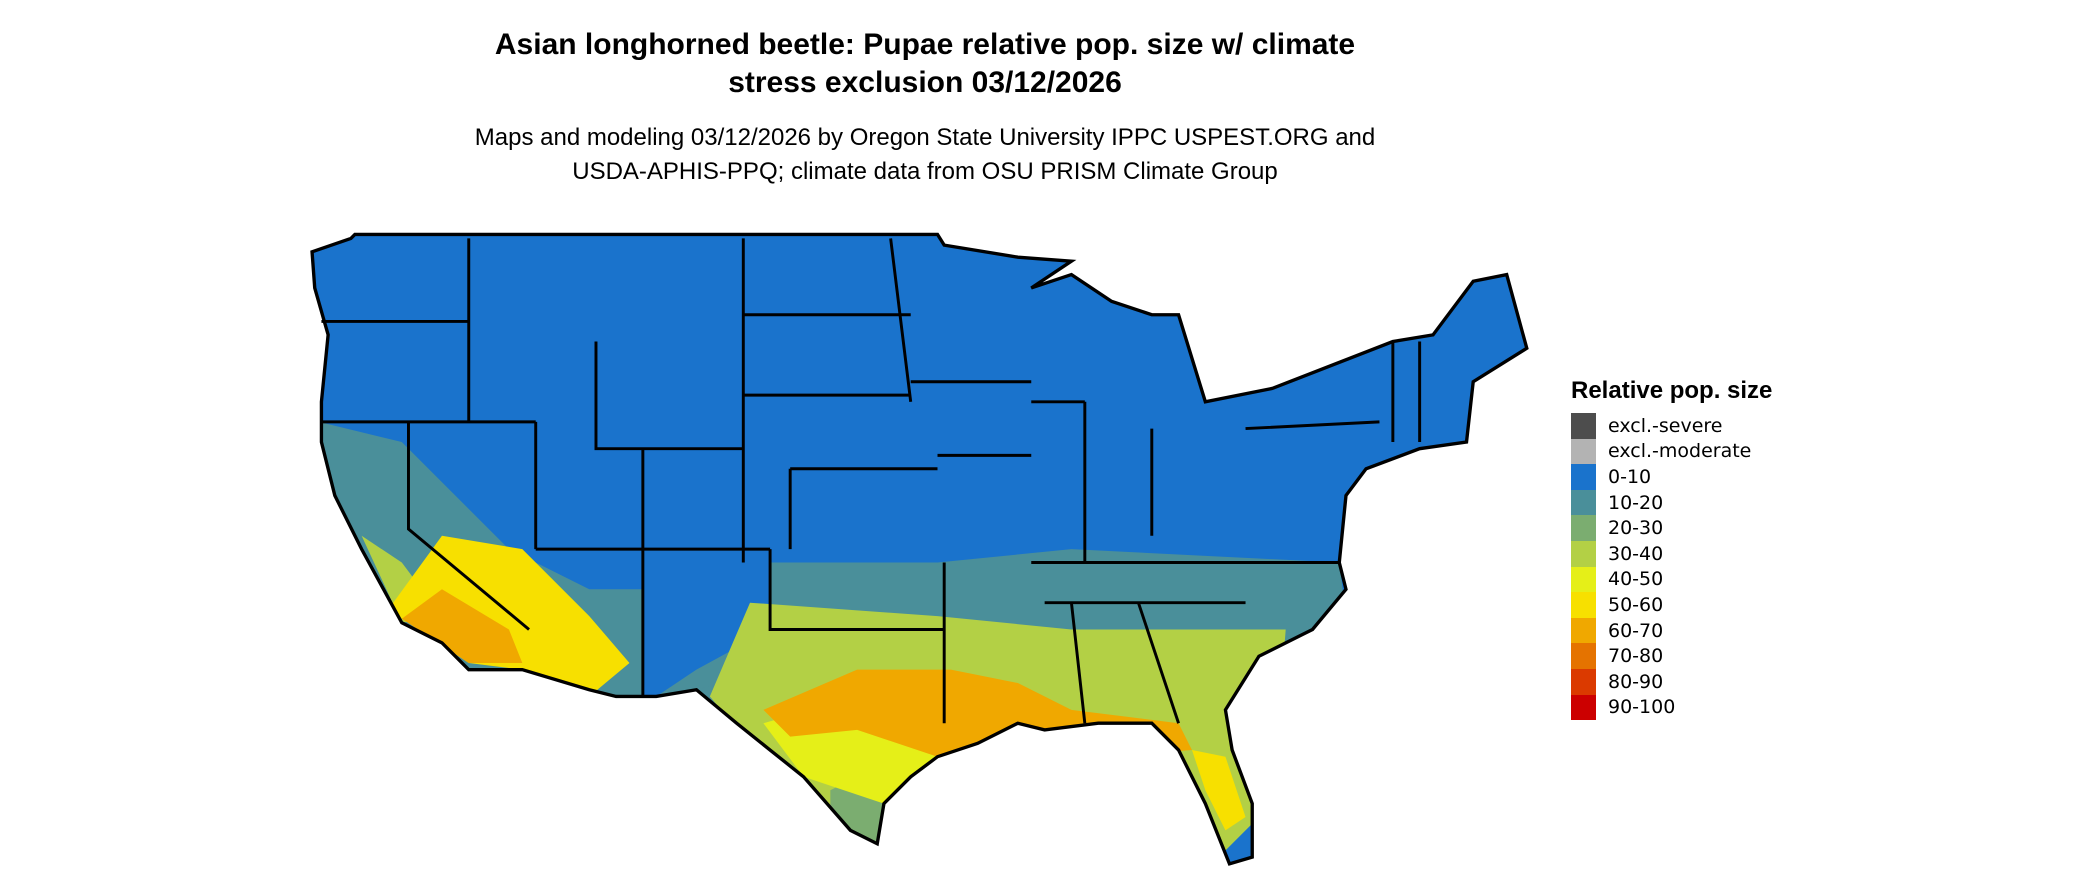 Image resolution: width=2100 pixels, height=892 pixels. Describe the element at coordinates (1636, 630) in the screenshot. I see `legend-label: 60-70` at that location.